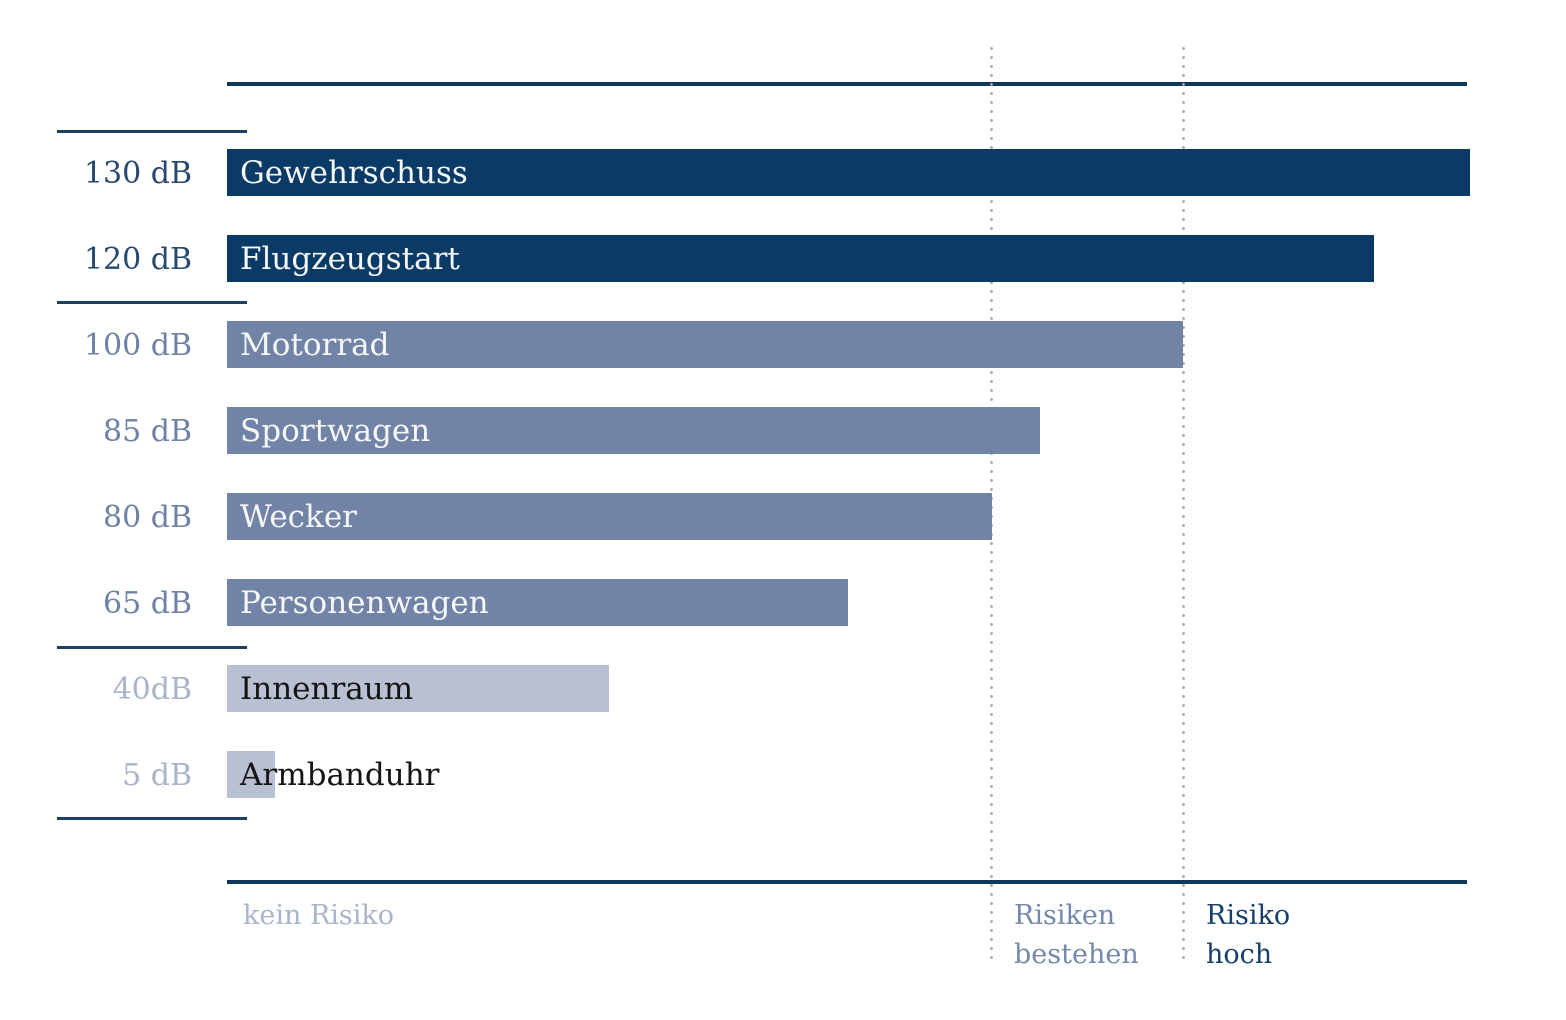  I want to click on zone-label-line: Risiken, so click(1065, 915).